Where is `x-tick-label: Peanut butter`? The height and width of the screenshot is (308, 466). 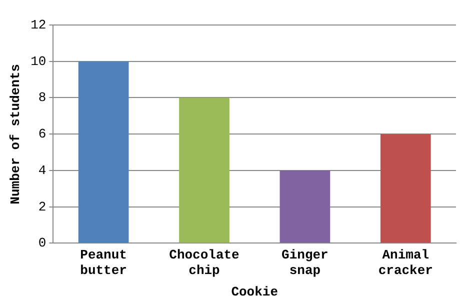
x-tick-label: Peanut butter is located at coordinates (103, 262).